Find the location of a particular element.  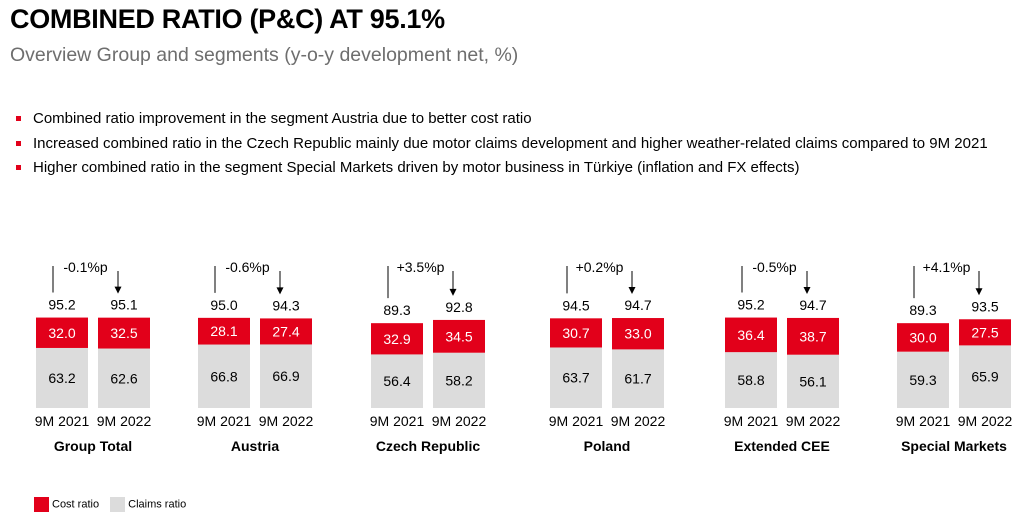

total-value-label: 94.5 is located at coordinates (575, 305).